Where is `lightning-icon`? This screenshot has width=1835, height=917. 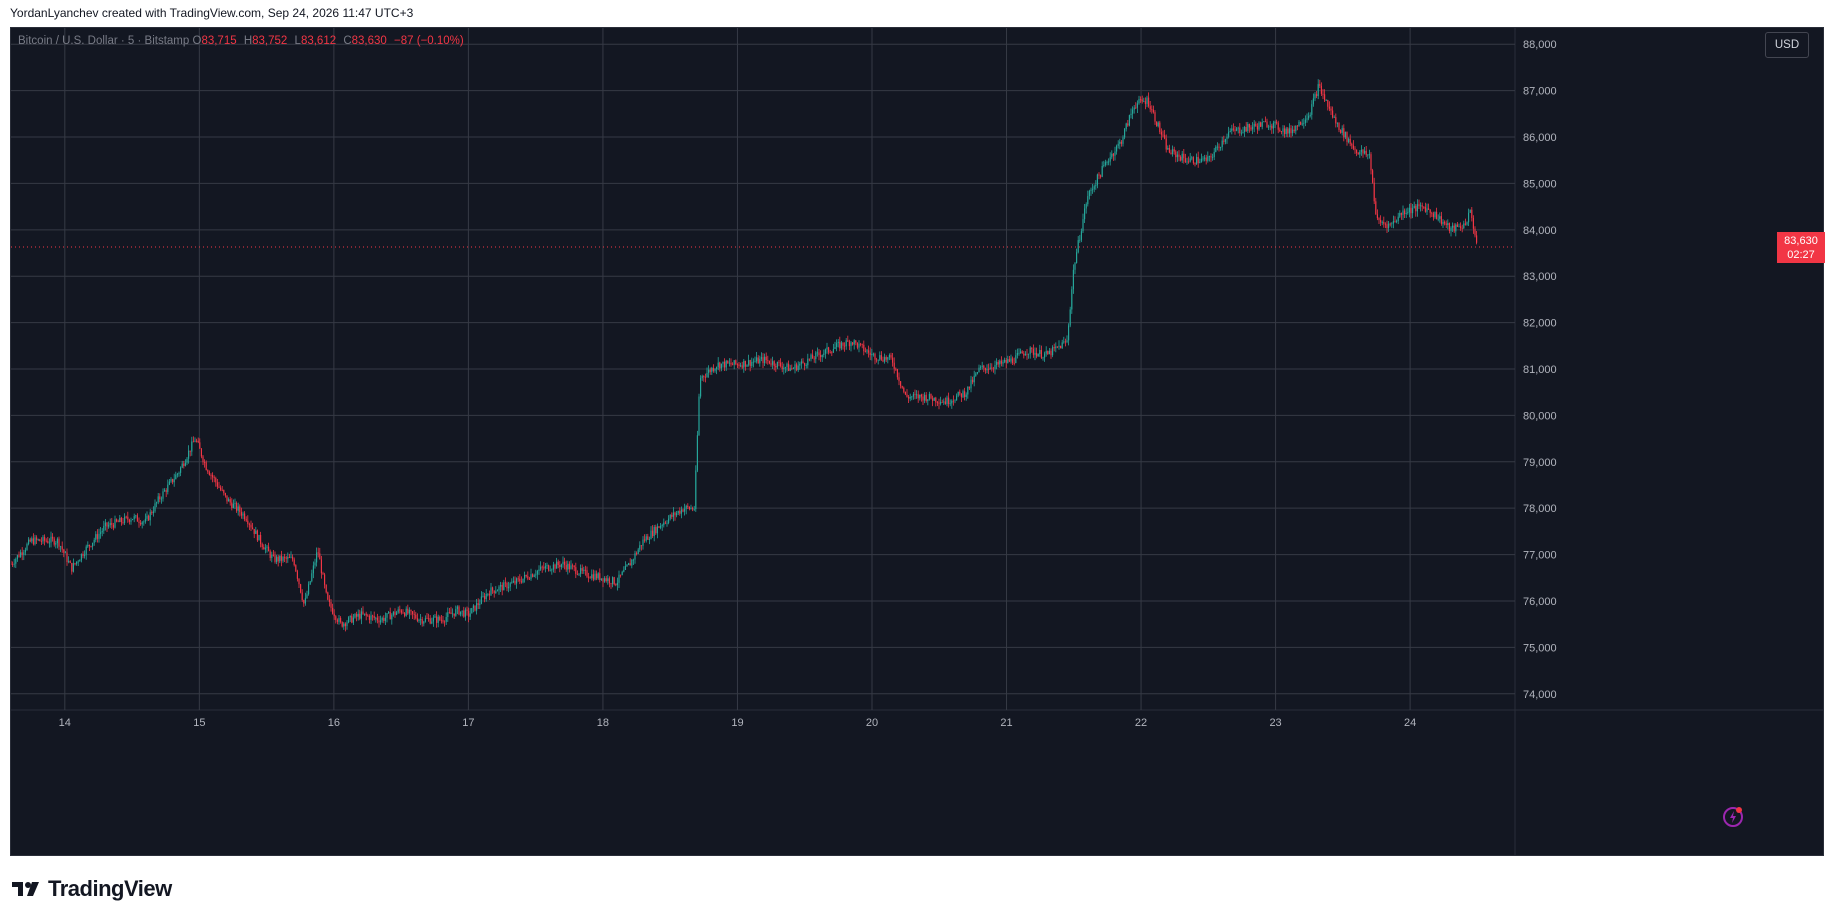
lightning-icon is located at coordinates (1733, 817).